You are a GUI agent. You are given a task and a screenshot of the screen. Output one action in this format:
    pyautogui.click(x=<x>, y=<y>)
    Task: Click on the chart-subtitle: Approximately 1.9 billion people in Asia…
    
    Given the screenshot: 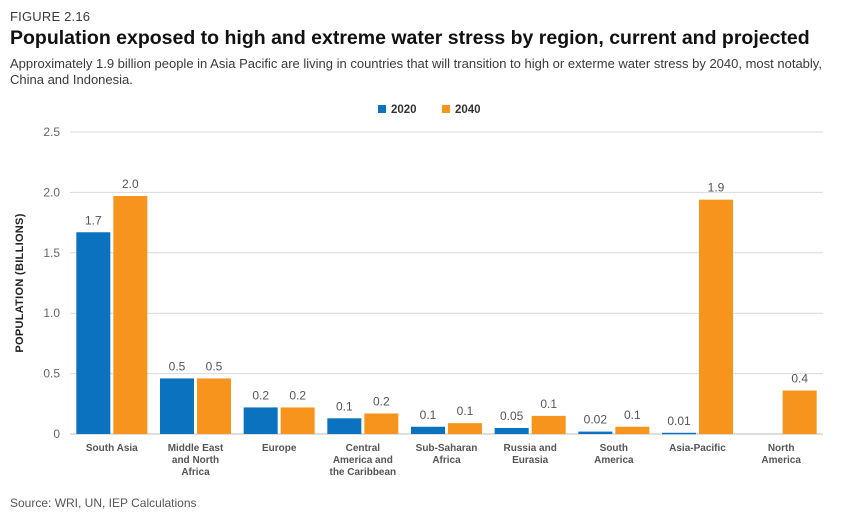 What is the action you would take?
    pyautogui.click(x=416, y=71)
    